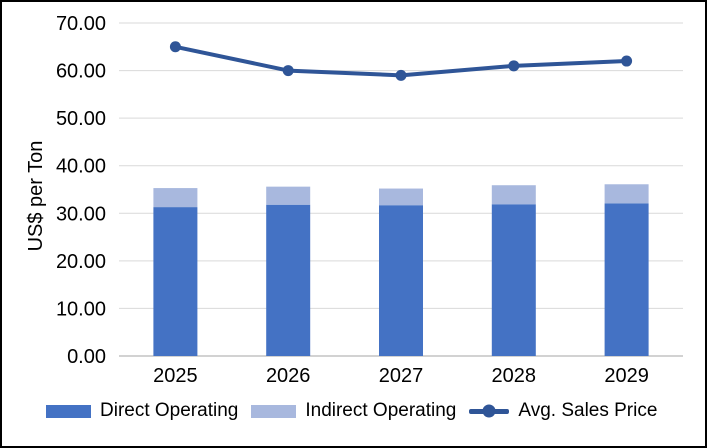 The height and width of the screenshot is (448, 707). I want to click on legend-label-direct-operating: Direct Operating, so click(169, 410).